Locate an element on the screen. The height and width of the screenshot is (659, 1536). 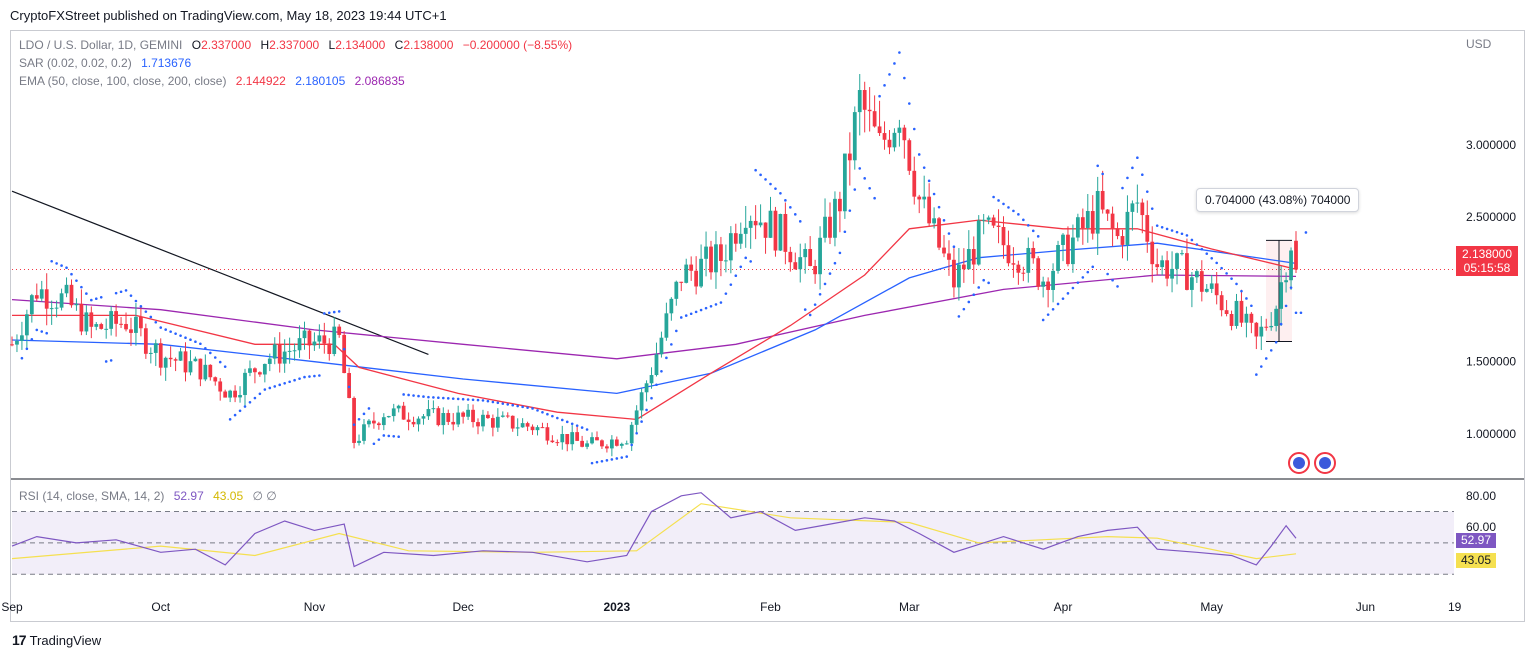
ema200-value: 2.086835 is located at coordinates (379, 81).